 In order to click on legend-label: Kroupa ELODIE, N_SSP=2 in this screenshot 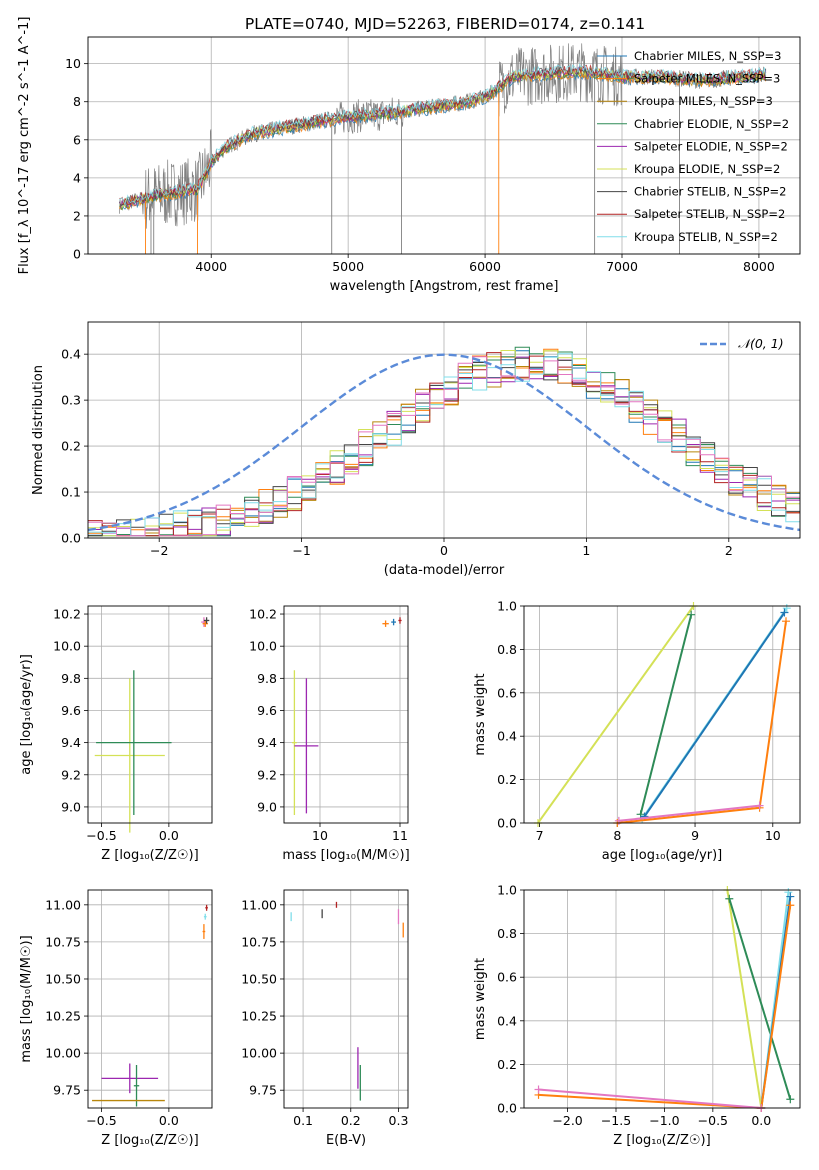, I will do `click(707, 169)`.